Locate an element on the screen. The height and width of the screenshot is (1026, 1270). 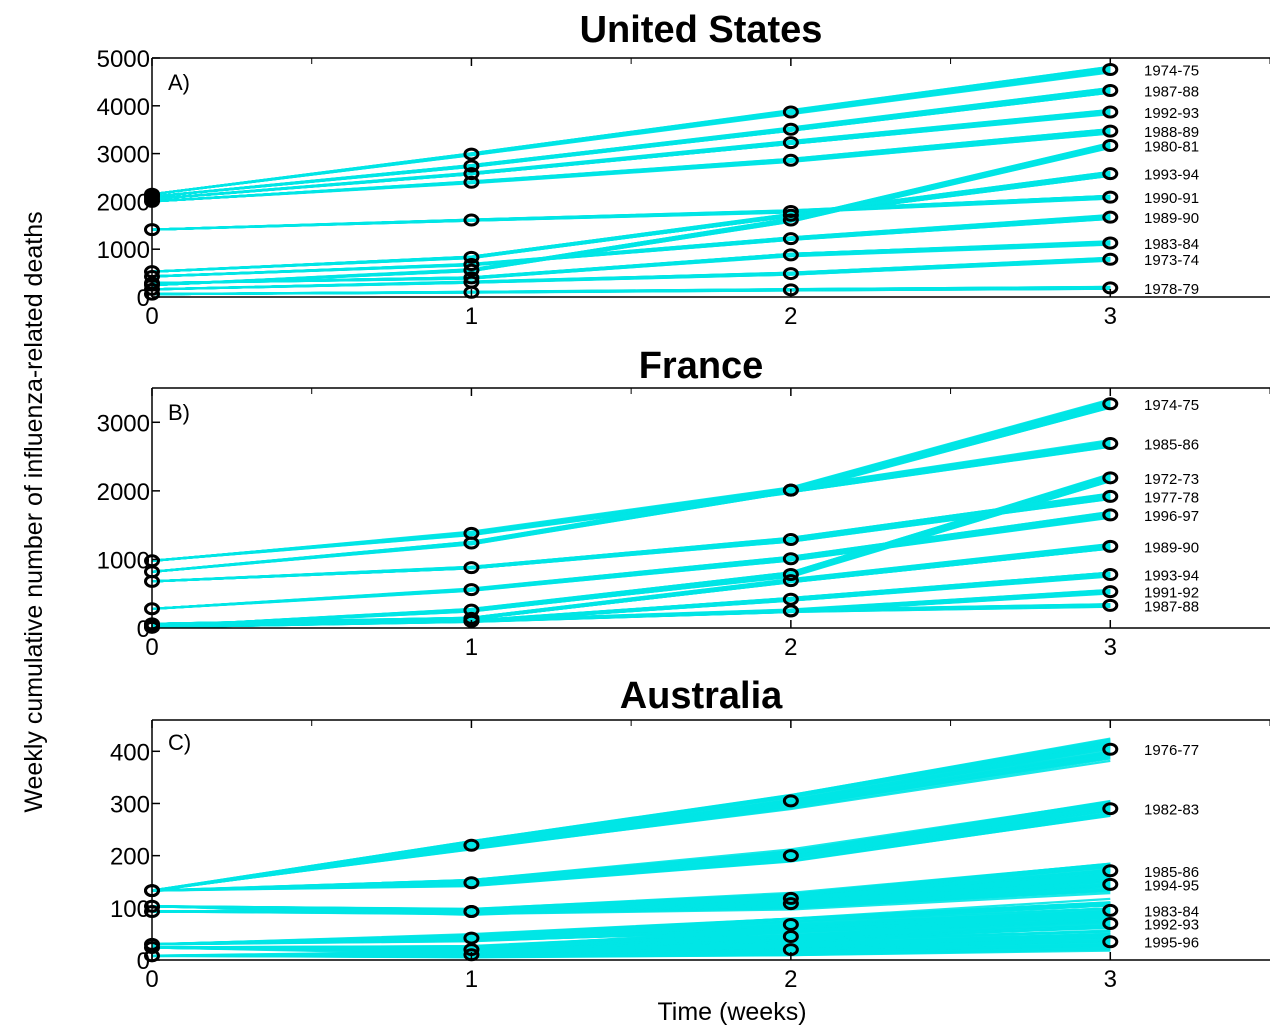
chart-title: France is located at coordinates (701, 366).